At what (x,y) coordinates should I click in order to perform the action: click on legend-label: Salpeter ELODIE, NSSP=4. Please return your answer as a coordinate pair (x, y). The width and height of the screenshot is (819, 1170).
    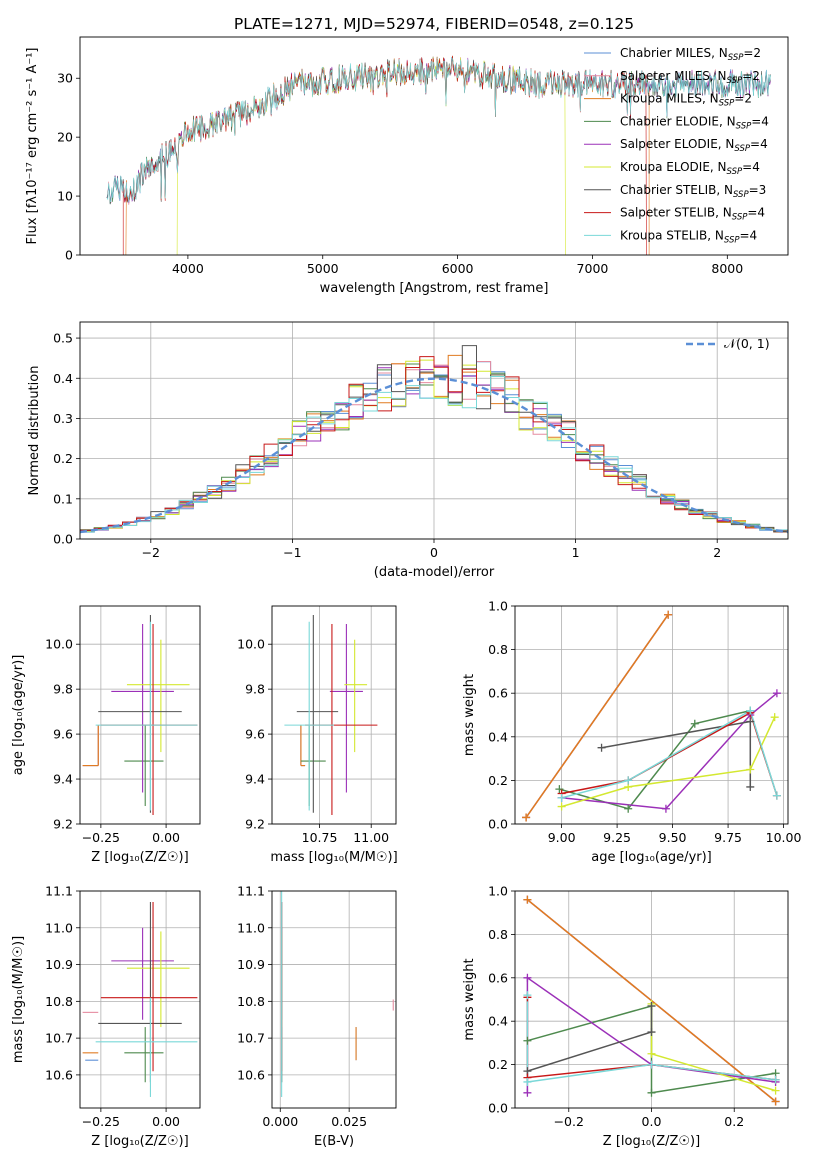
    Looking at the image, I should click on (694, 145).